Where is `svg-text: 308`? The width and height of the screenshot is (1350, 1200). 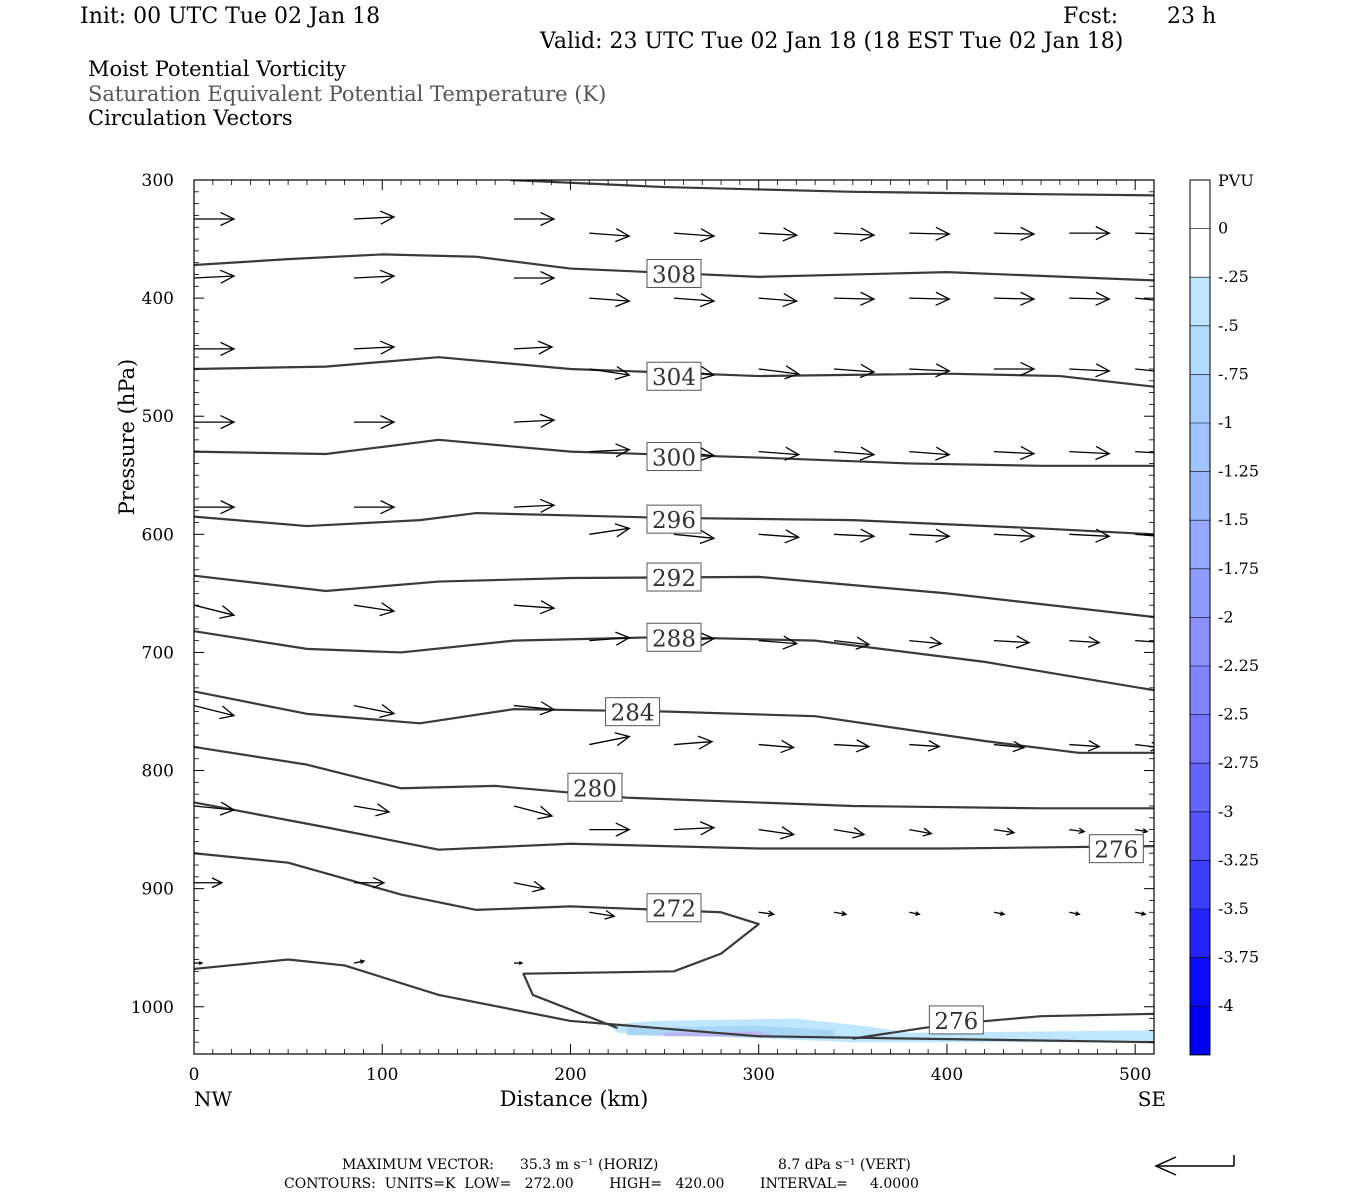 svg-text: 308 is located at coordinates (674, 275).